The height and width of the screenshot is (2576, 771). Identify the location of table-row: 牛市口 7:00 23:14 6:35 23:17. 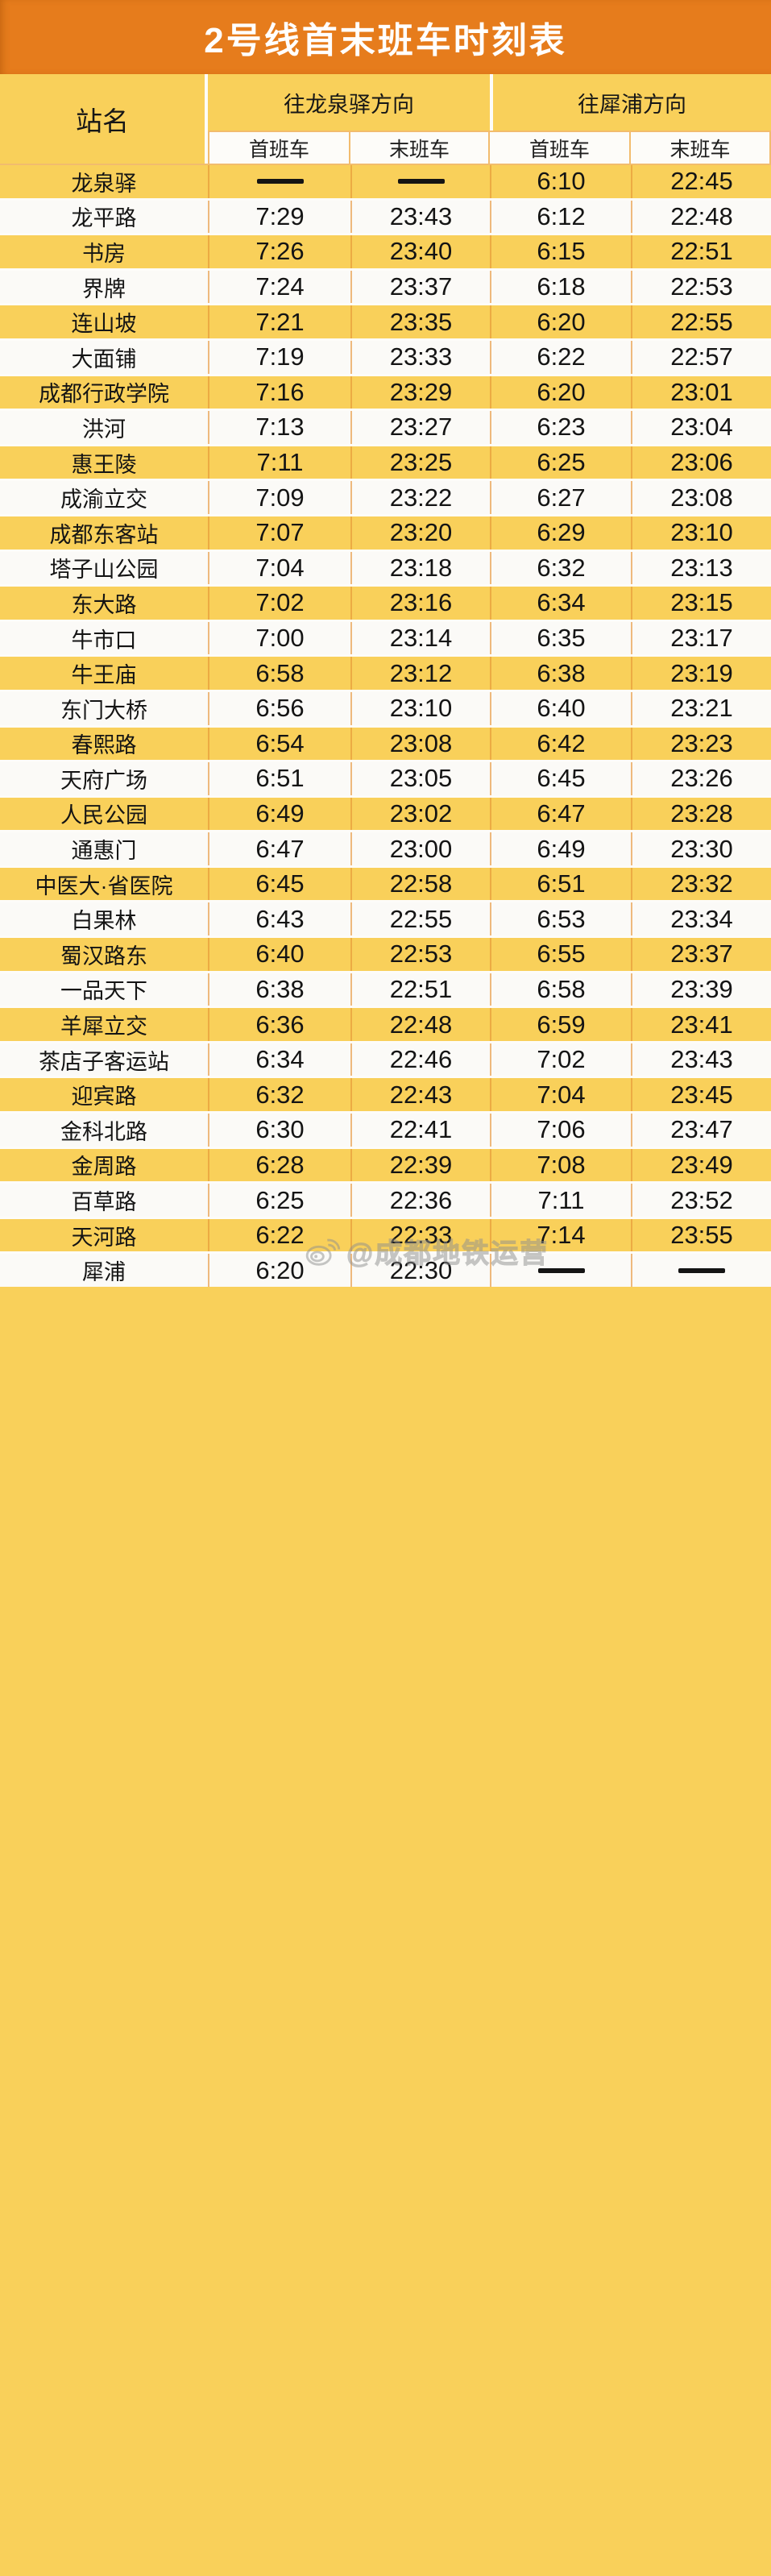
(385, 637).